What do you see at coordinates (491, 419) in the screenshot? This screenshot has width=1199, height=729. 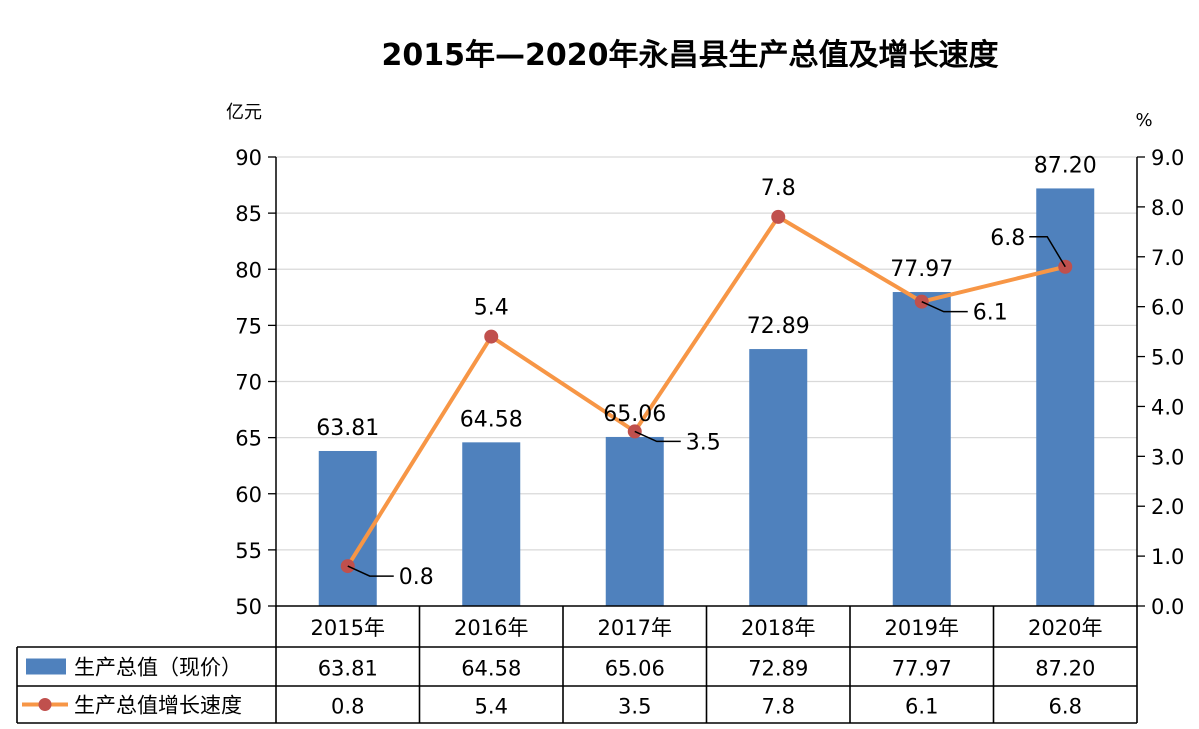 I see `bar-value-label: 64.58` at bounding box center [491, 419].